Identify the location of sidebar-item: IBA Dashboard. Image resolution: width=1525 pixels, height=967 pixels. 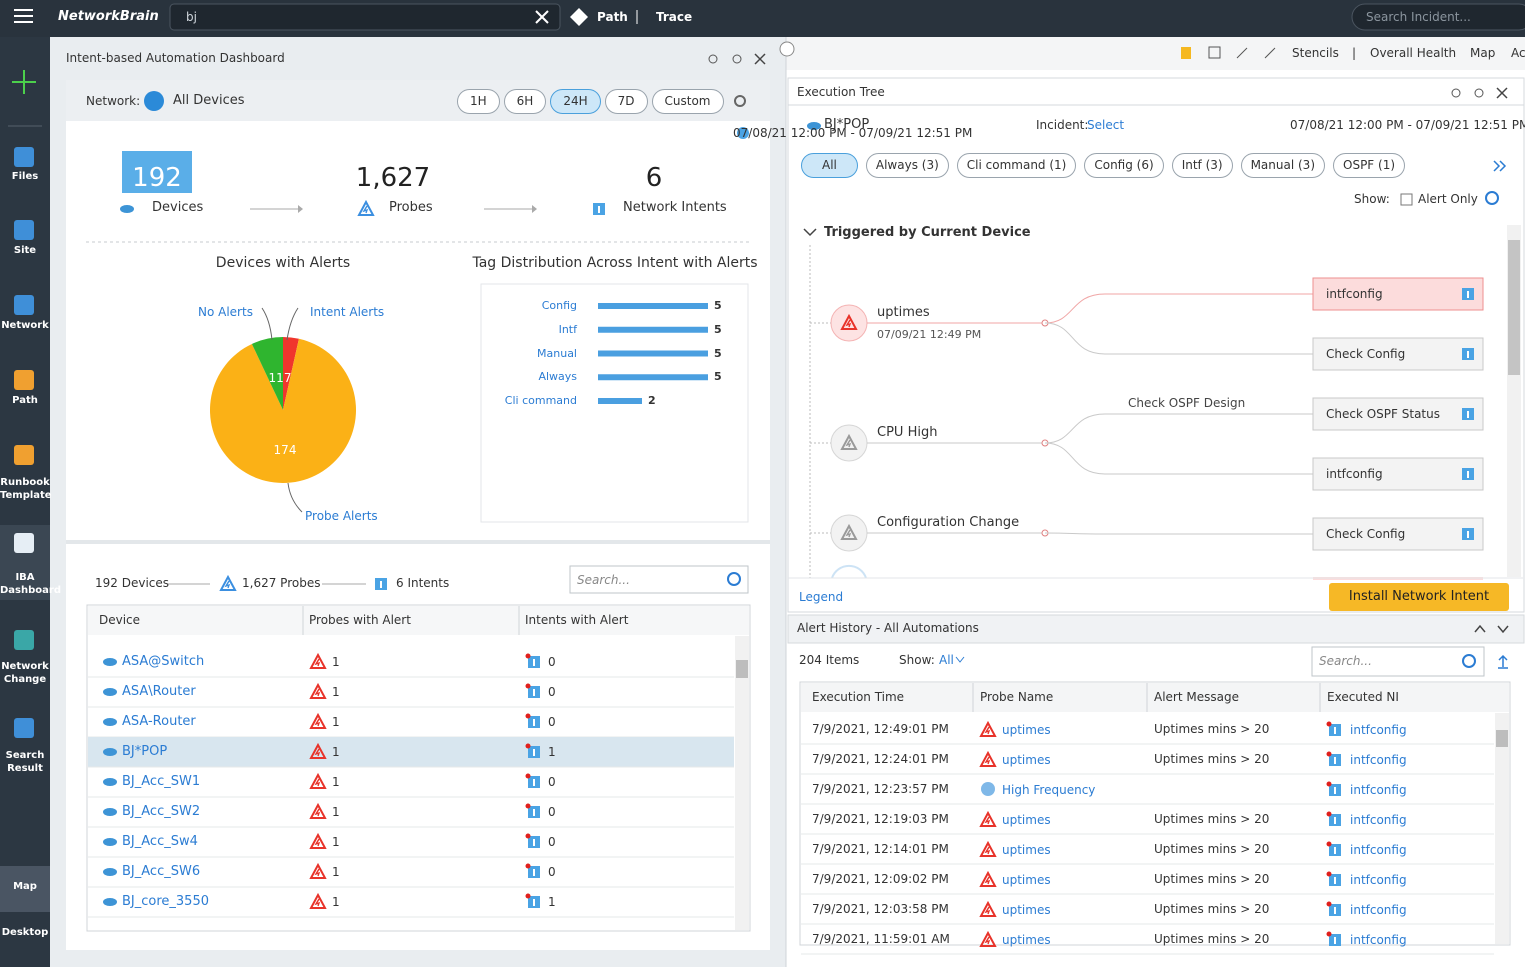
(30, 584).